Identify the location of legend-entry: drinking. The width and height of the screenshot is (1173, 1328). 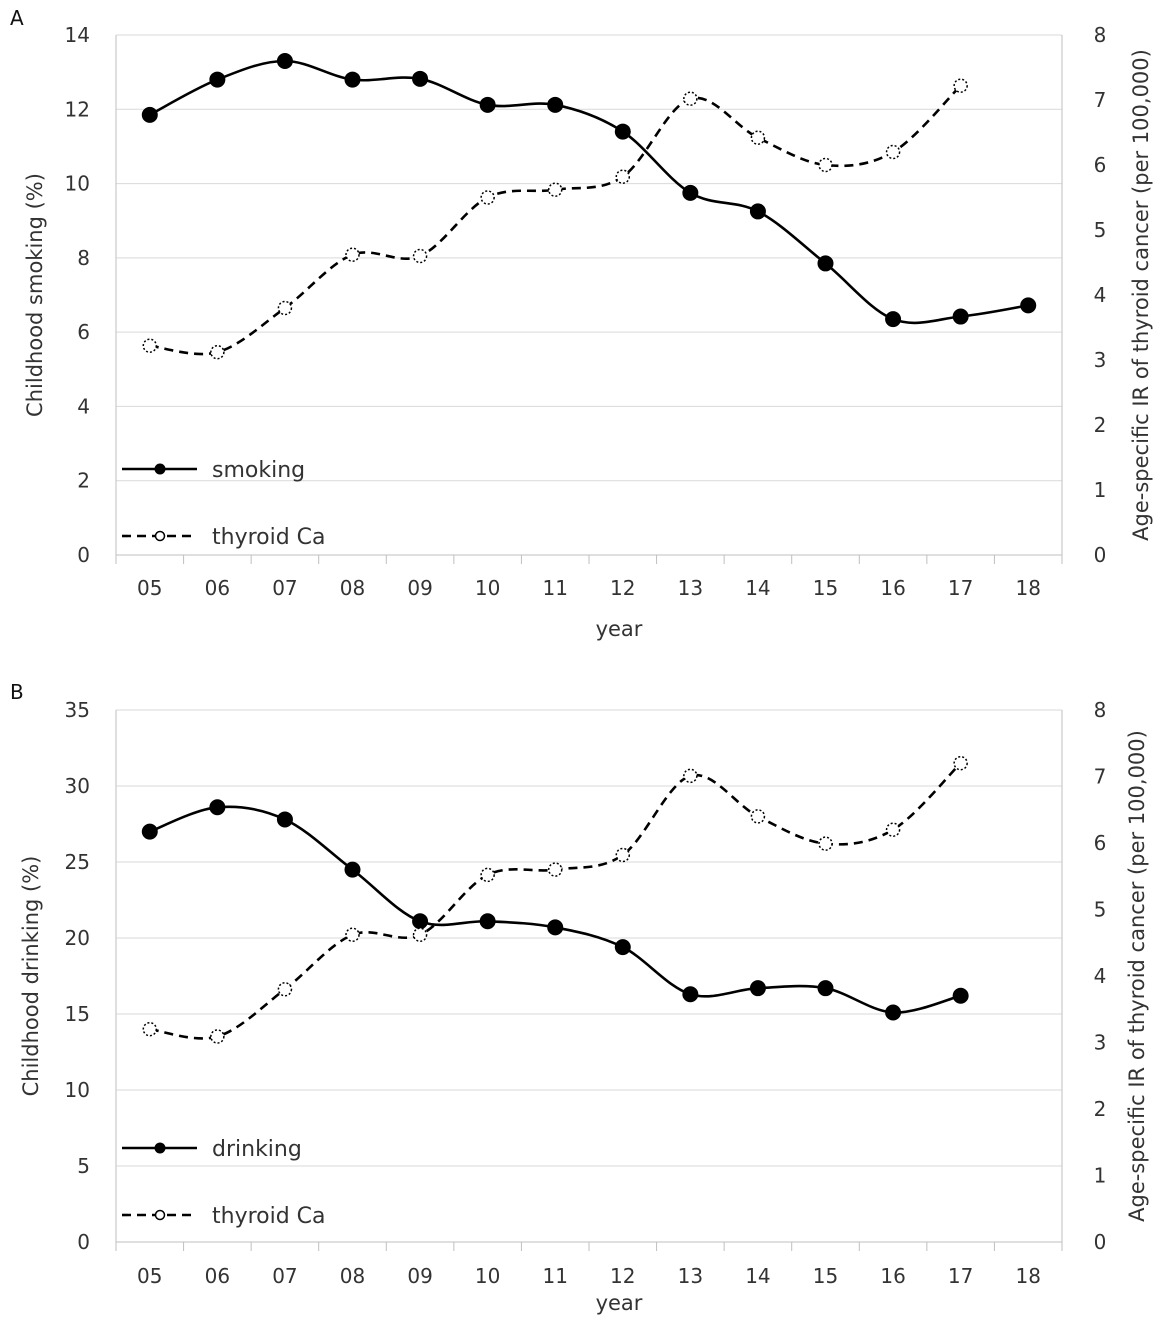
(212, 1149).